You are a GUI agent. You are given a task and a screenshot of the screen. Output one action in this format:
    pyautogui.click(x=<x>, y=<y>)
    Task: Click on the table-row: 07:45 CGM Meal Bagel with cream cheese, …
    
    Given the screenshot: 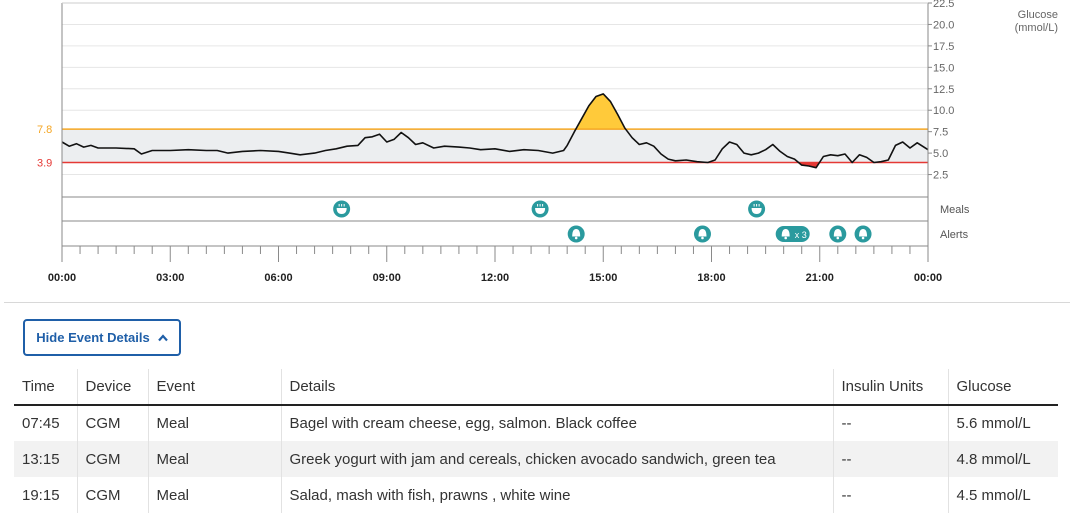 What is the action you would take?
    pyautogui.click(x=536, y=423)
    